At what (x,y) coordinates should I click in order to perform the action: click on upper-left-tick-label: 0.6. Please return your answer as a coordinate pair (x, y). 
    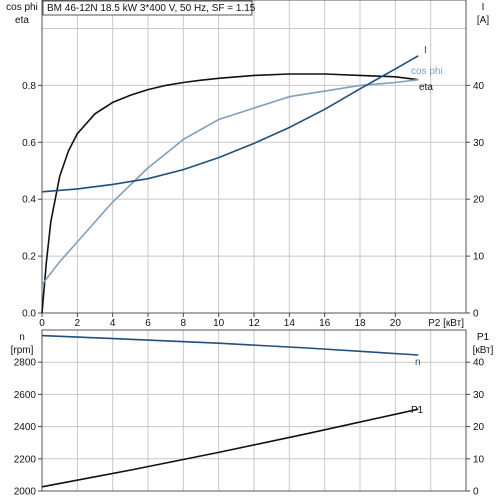
    Looking at the image, I should click on (29, 143).